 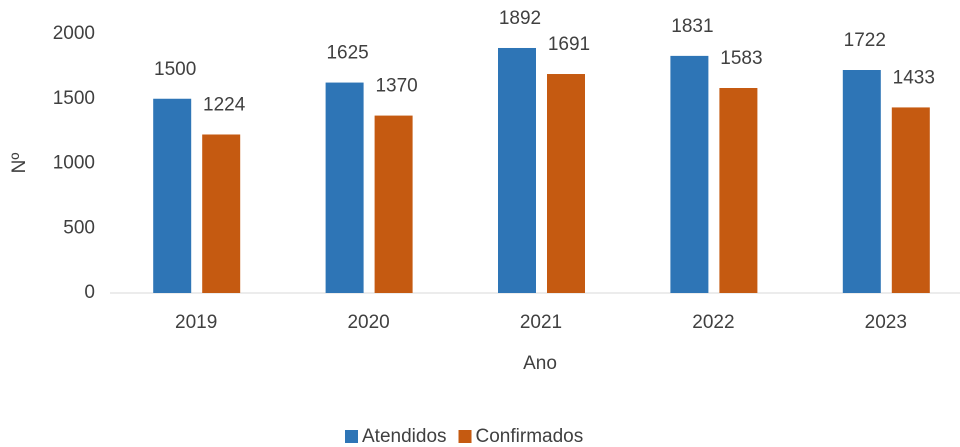 I want to click on value-label: 1722, so click(x=865, y=40).